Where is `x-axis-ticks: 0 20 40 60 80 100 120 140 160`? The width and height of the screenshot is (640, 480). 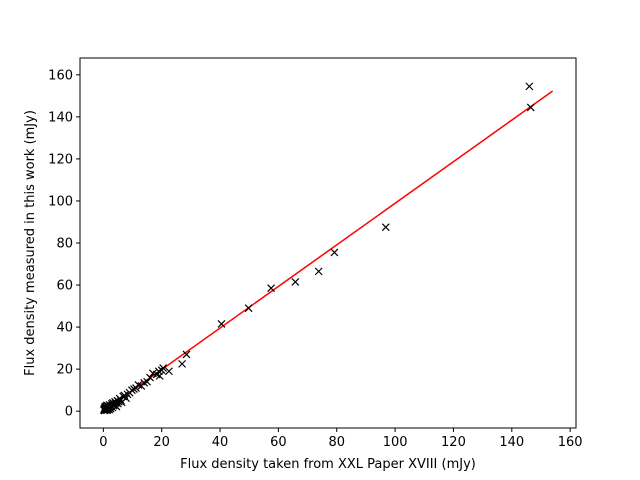
x-axis-ticks: 0 20 40 60 80 100 120 140 160 is located at coordinates (341, 439).